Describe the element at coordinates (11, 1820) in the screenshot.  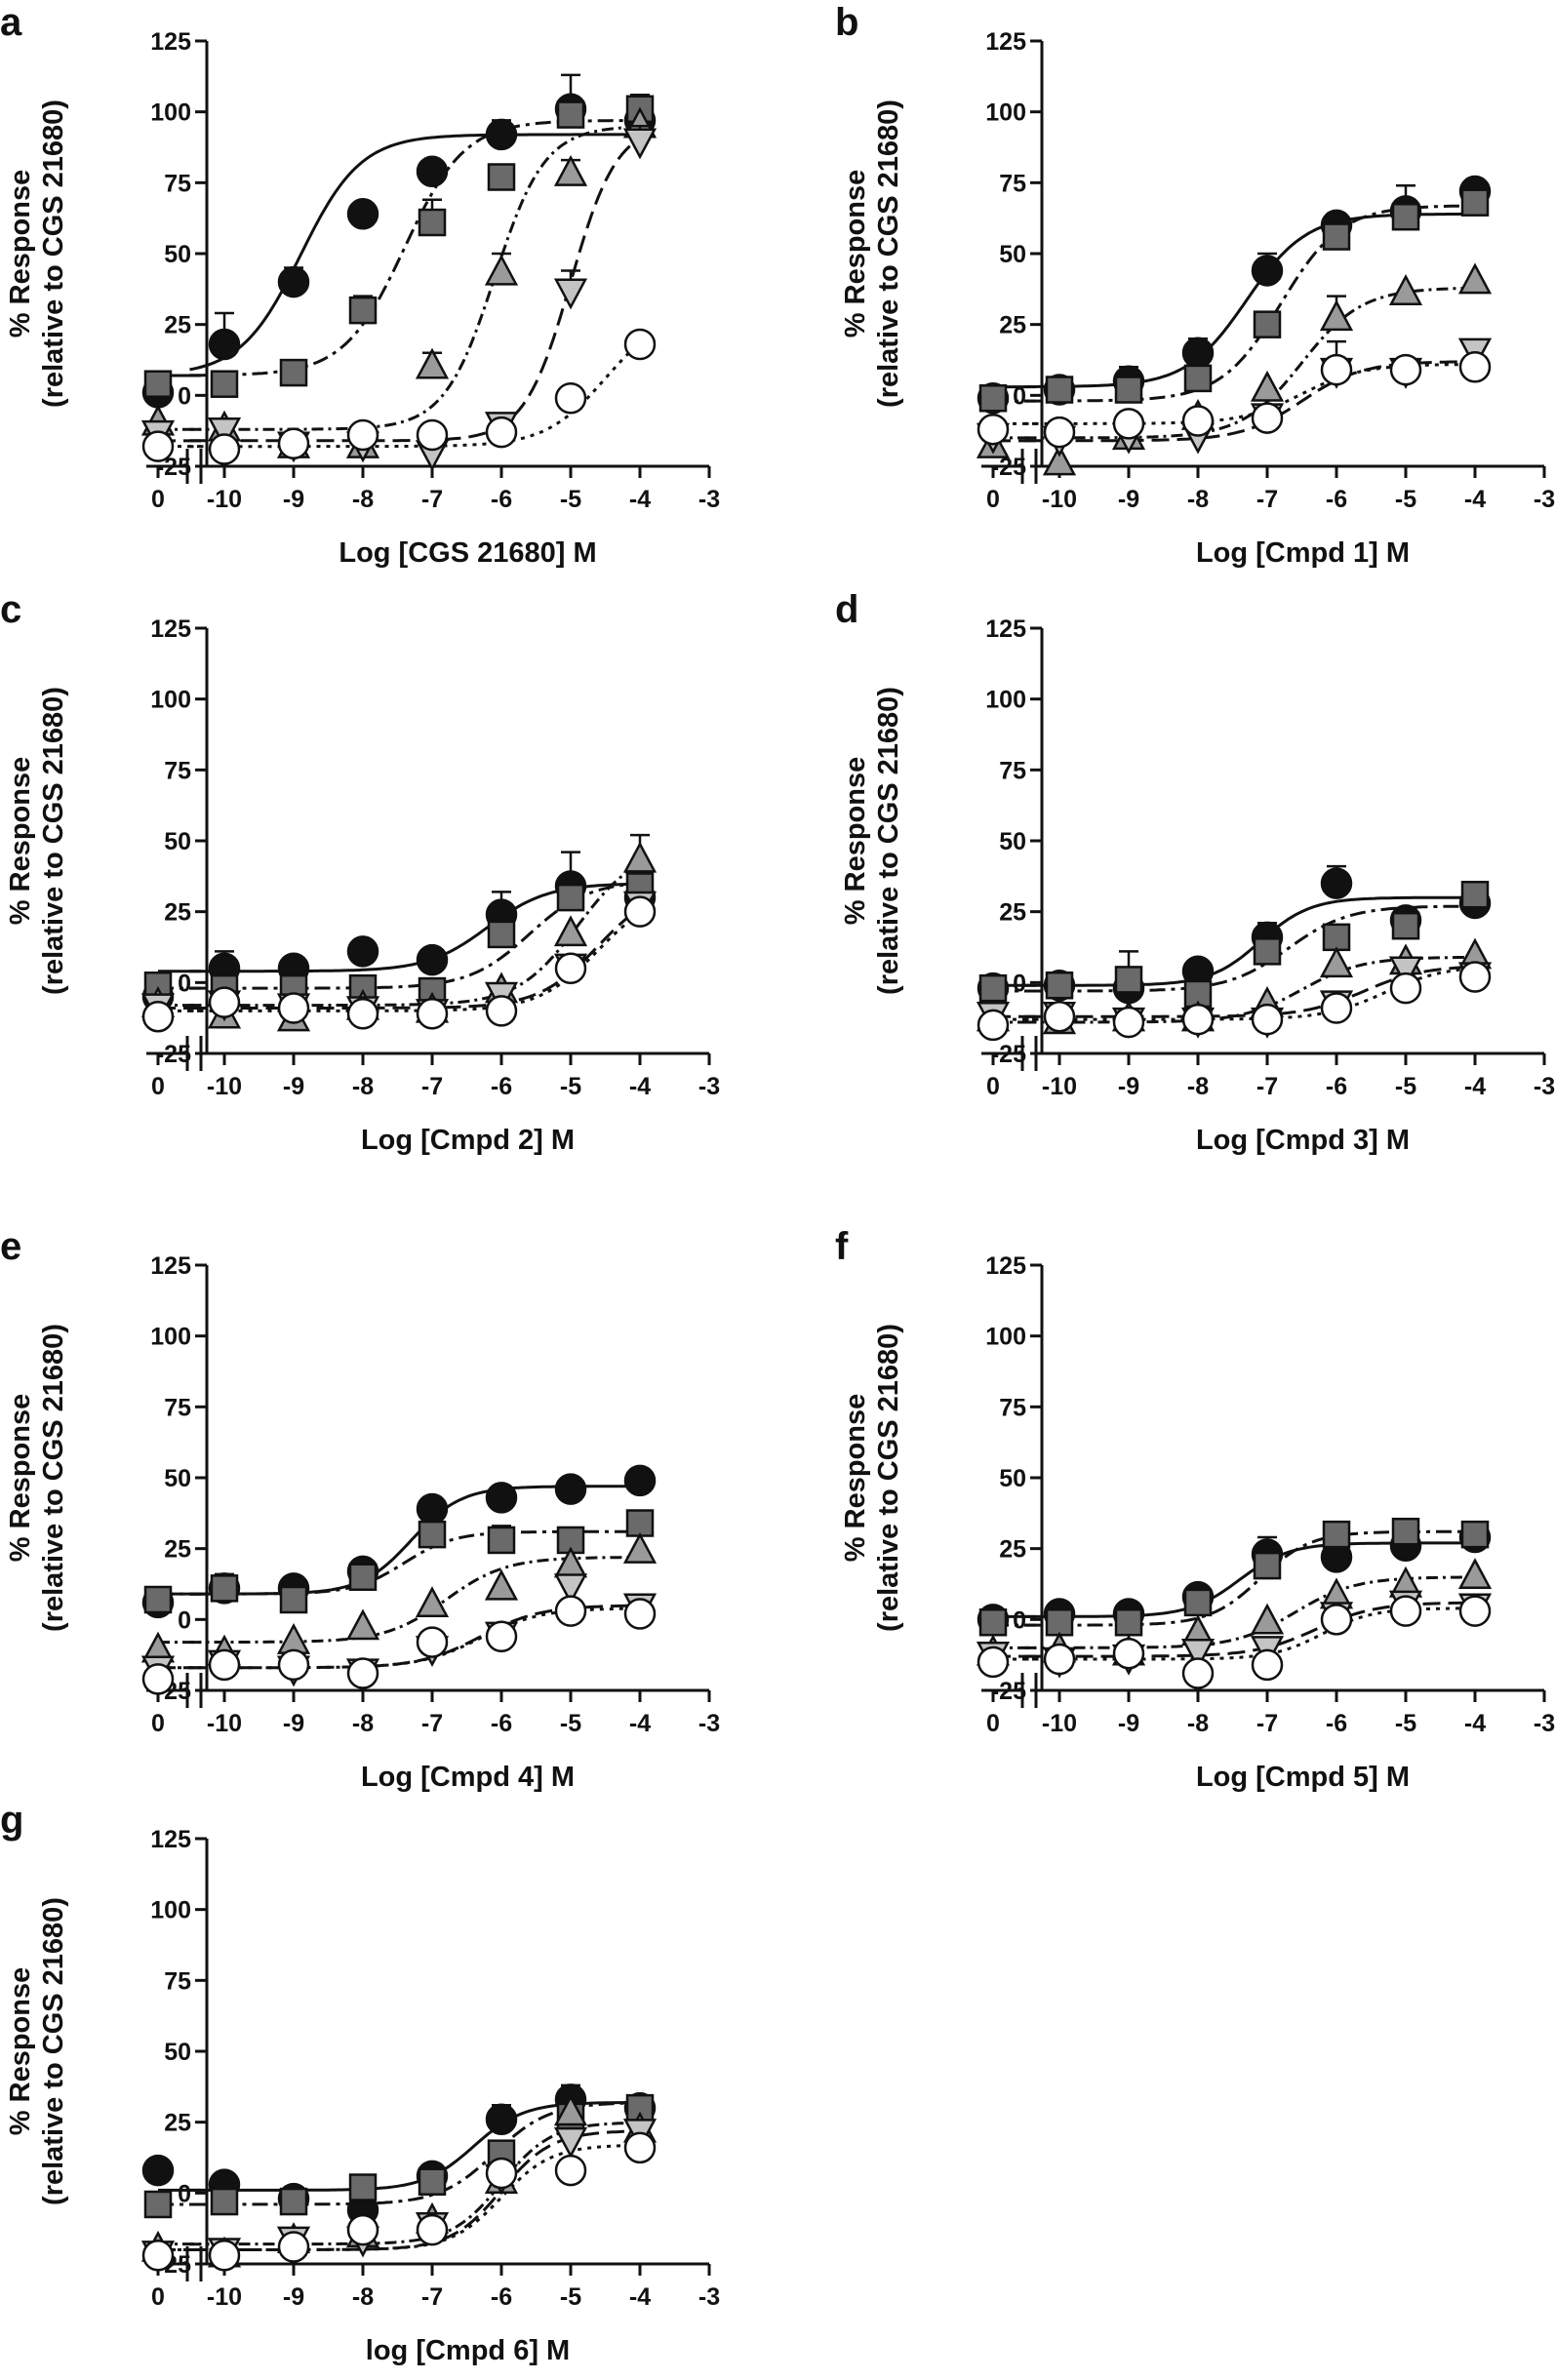
I see `panel-letter: g` at that location.